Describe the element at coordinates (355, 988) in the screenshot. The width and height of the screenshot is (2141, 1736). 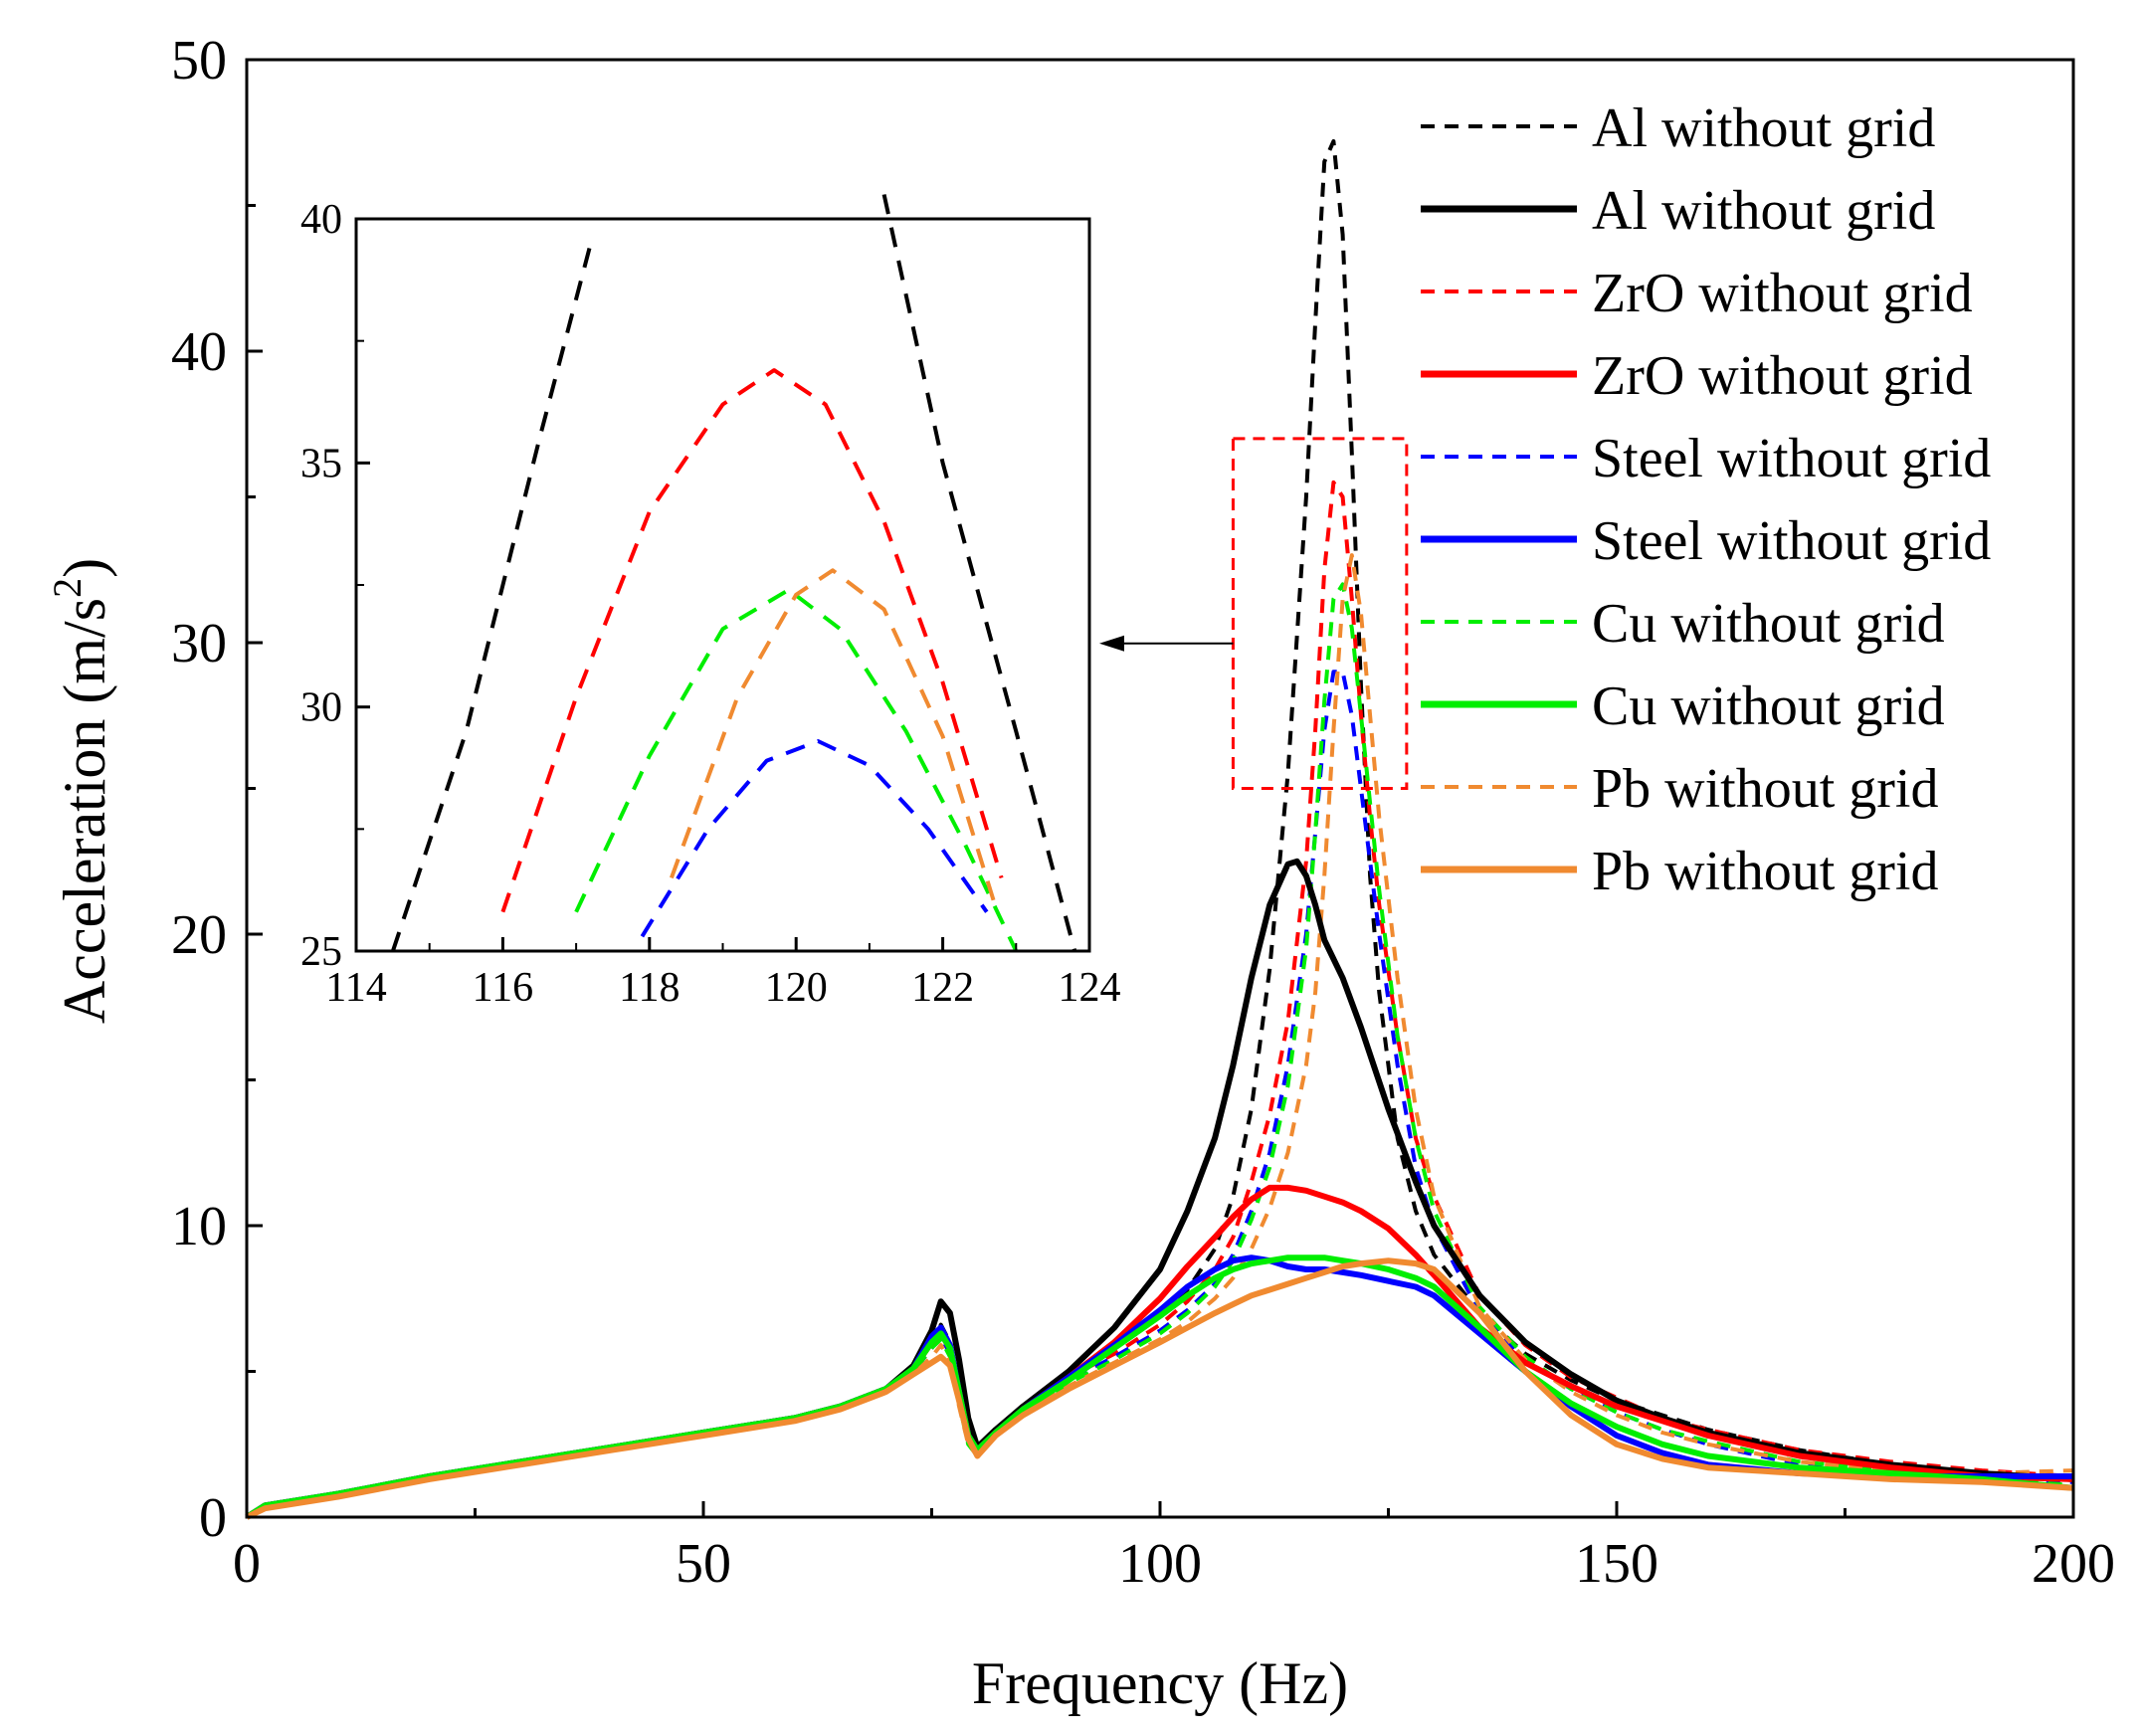
I see `inset-x-tick-label: 114` at that location.